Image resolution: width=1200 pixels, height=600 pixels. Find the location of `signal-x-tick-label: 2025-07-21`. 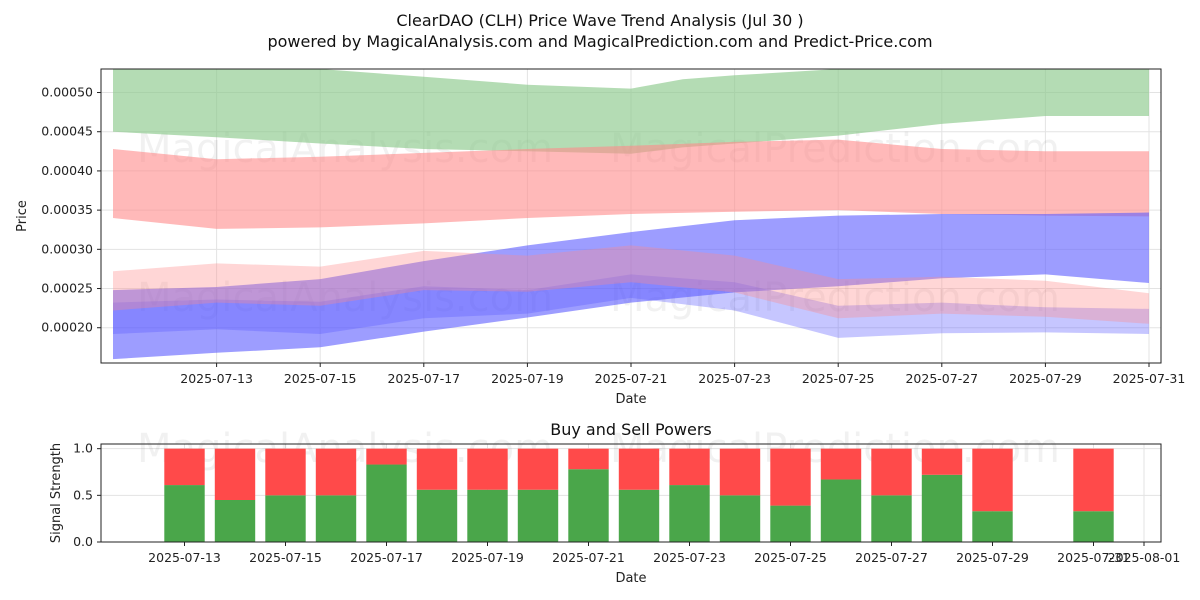

signal-x-tick-label: 2025-07-21 is located at coordinates (588, 557).